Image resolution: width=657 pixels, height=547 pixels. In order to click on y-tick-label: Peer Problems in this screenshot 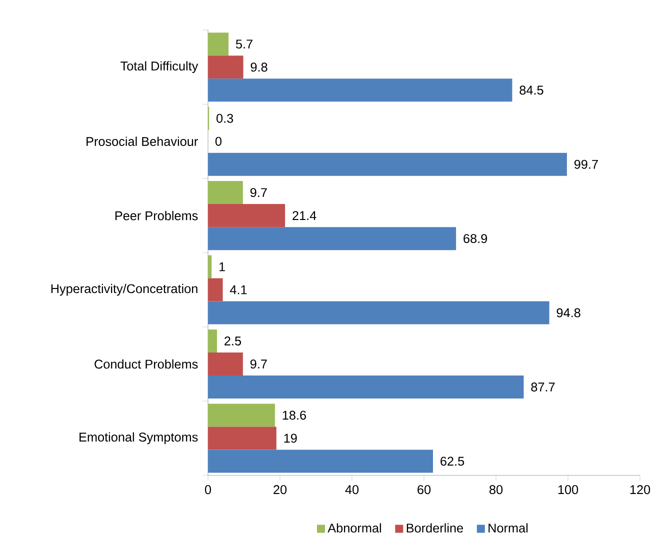, I will do `click(156, 215)`.